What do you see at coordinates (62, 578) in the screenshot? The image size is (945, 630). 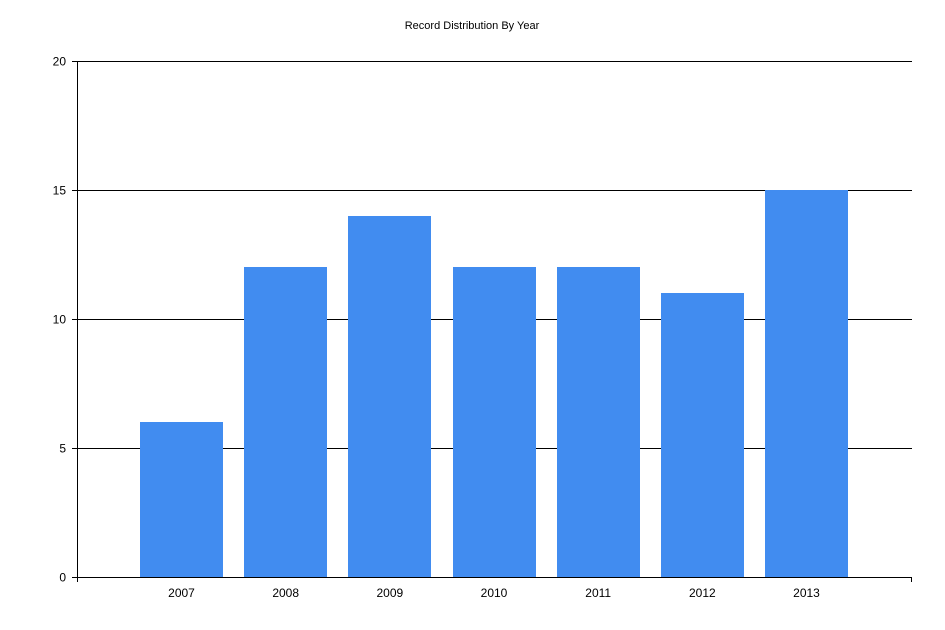 I see `y-tick-label: 0` at bounding box center [62, 578].